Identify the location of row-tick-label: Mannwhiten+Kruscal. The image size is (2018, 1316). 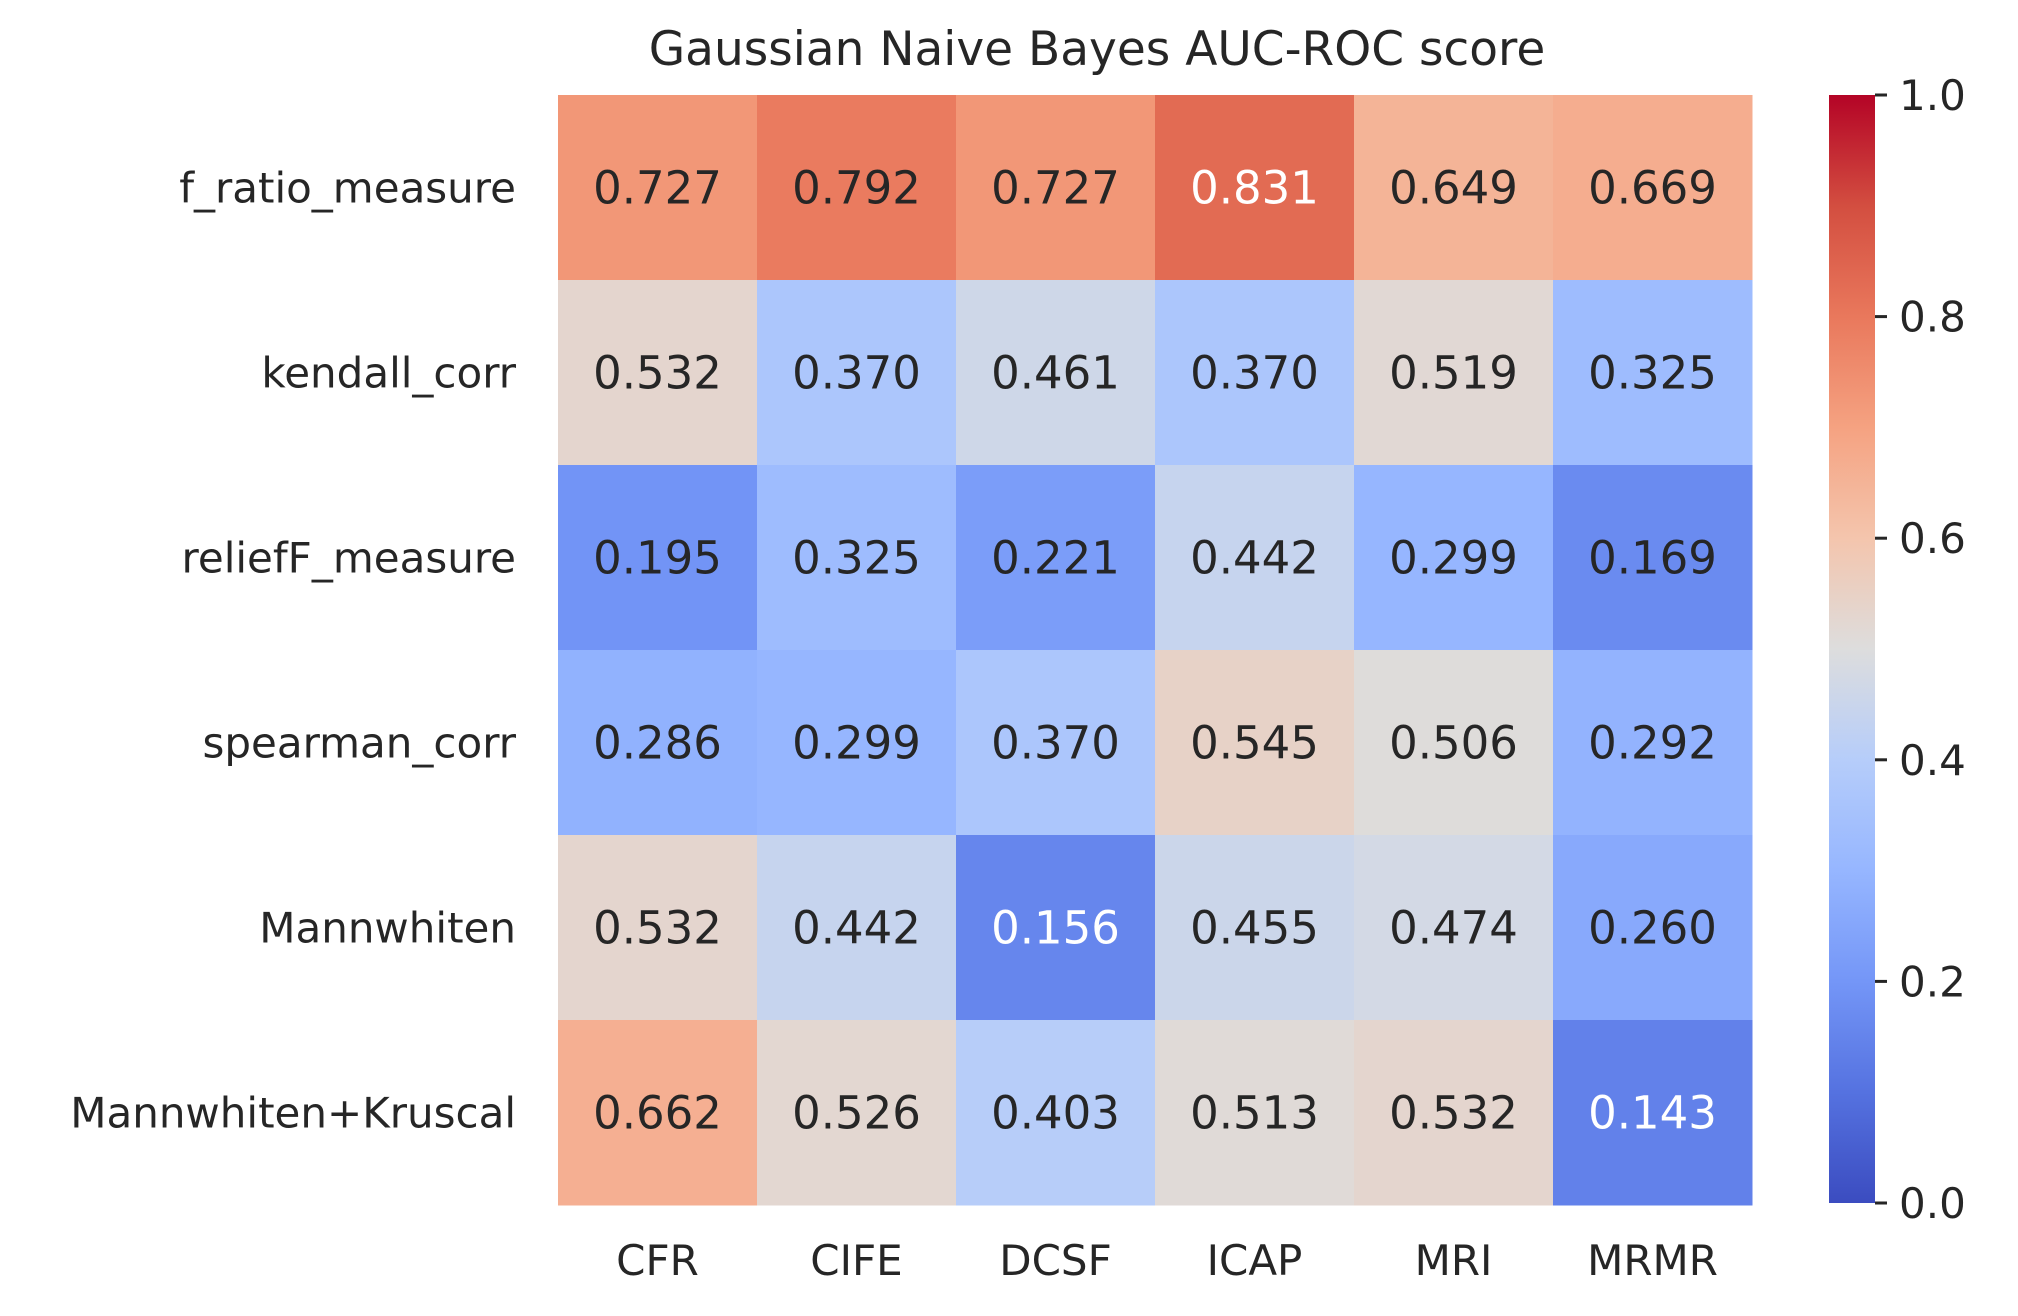
(293, 1113).